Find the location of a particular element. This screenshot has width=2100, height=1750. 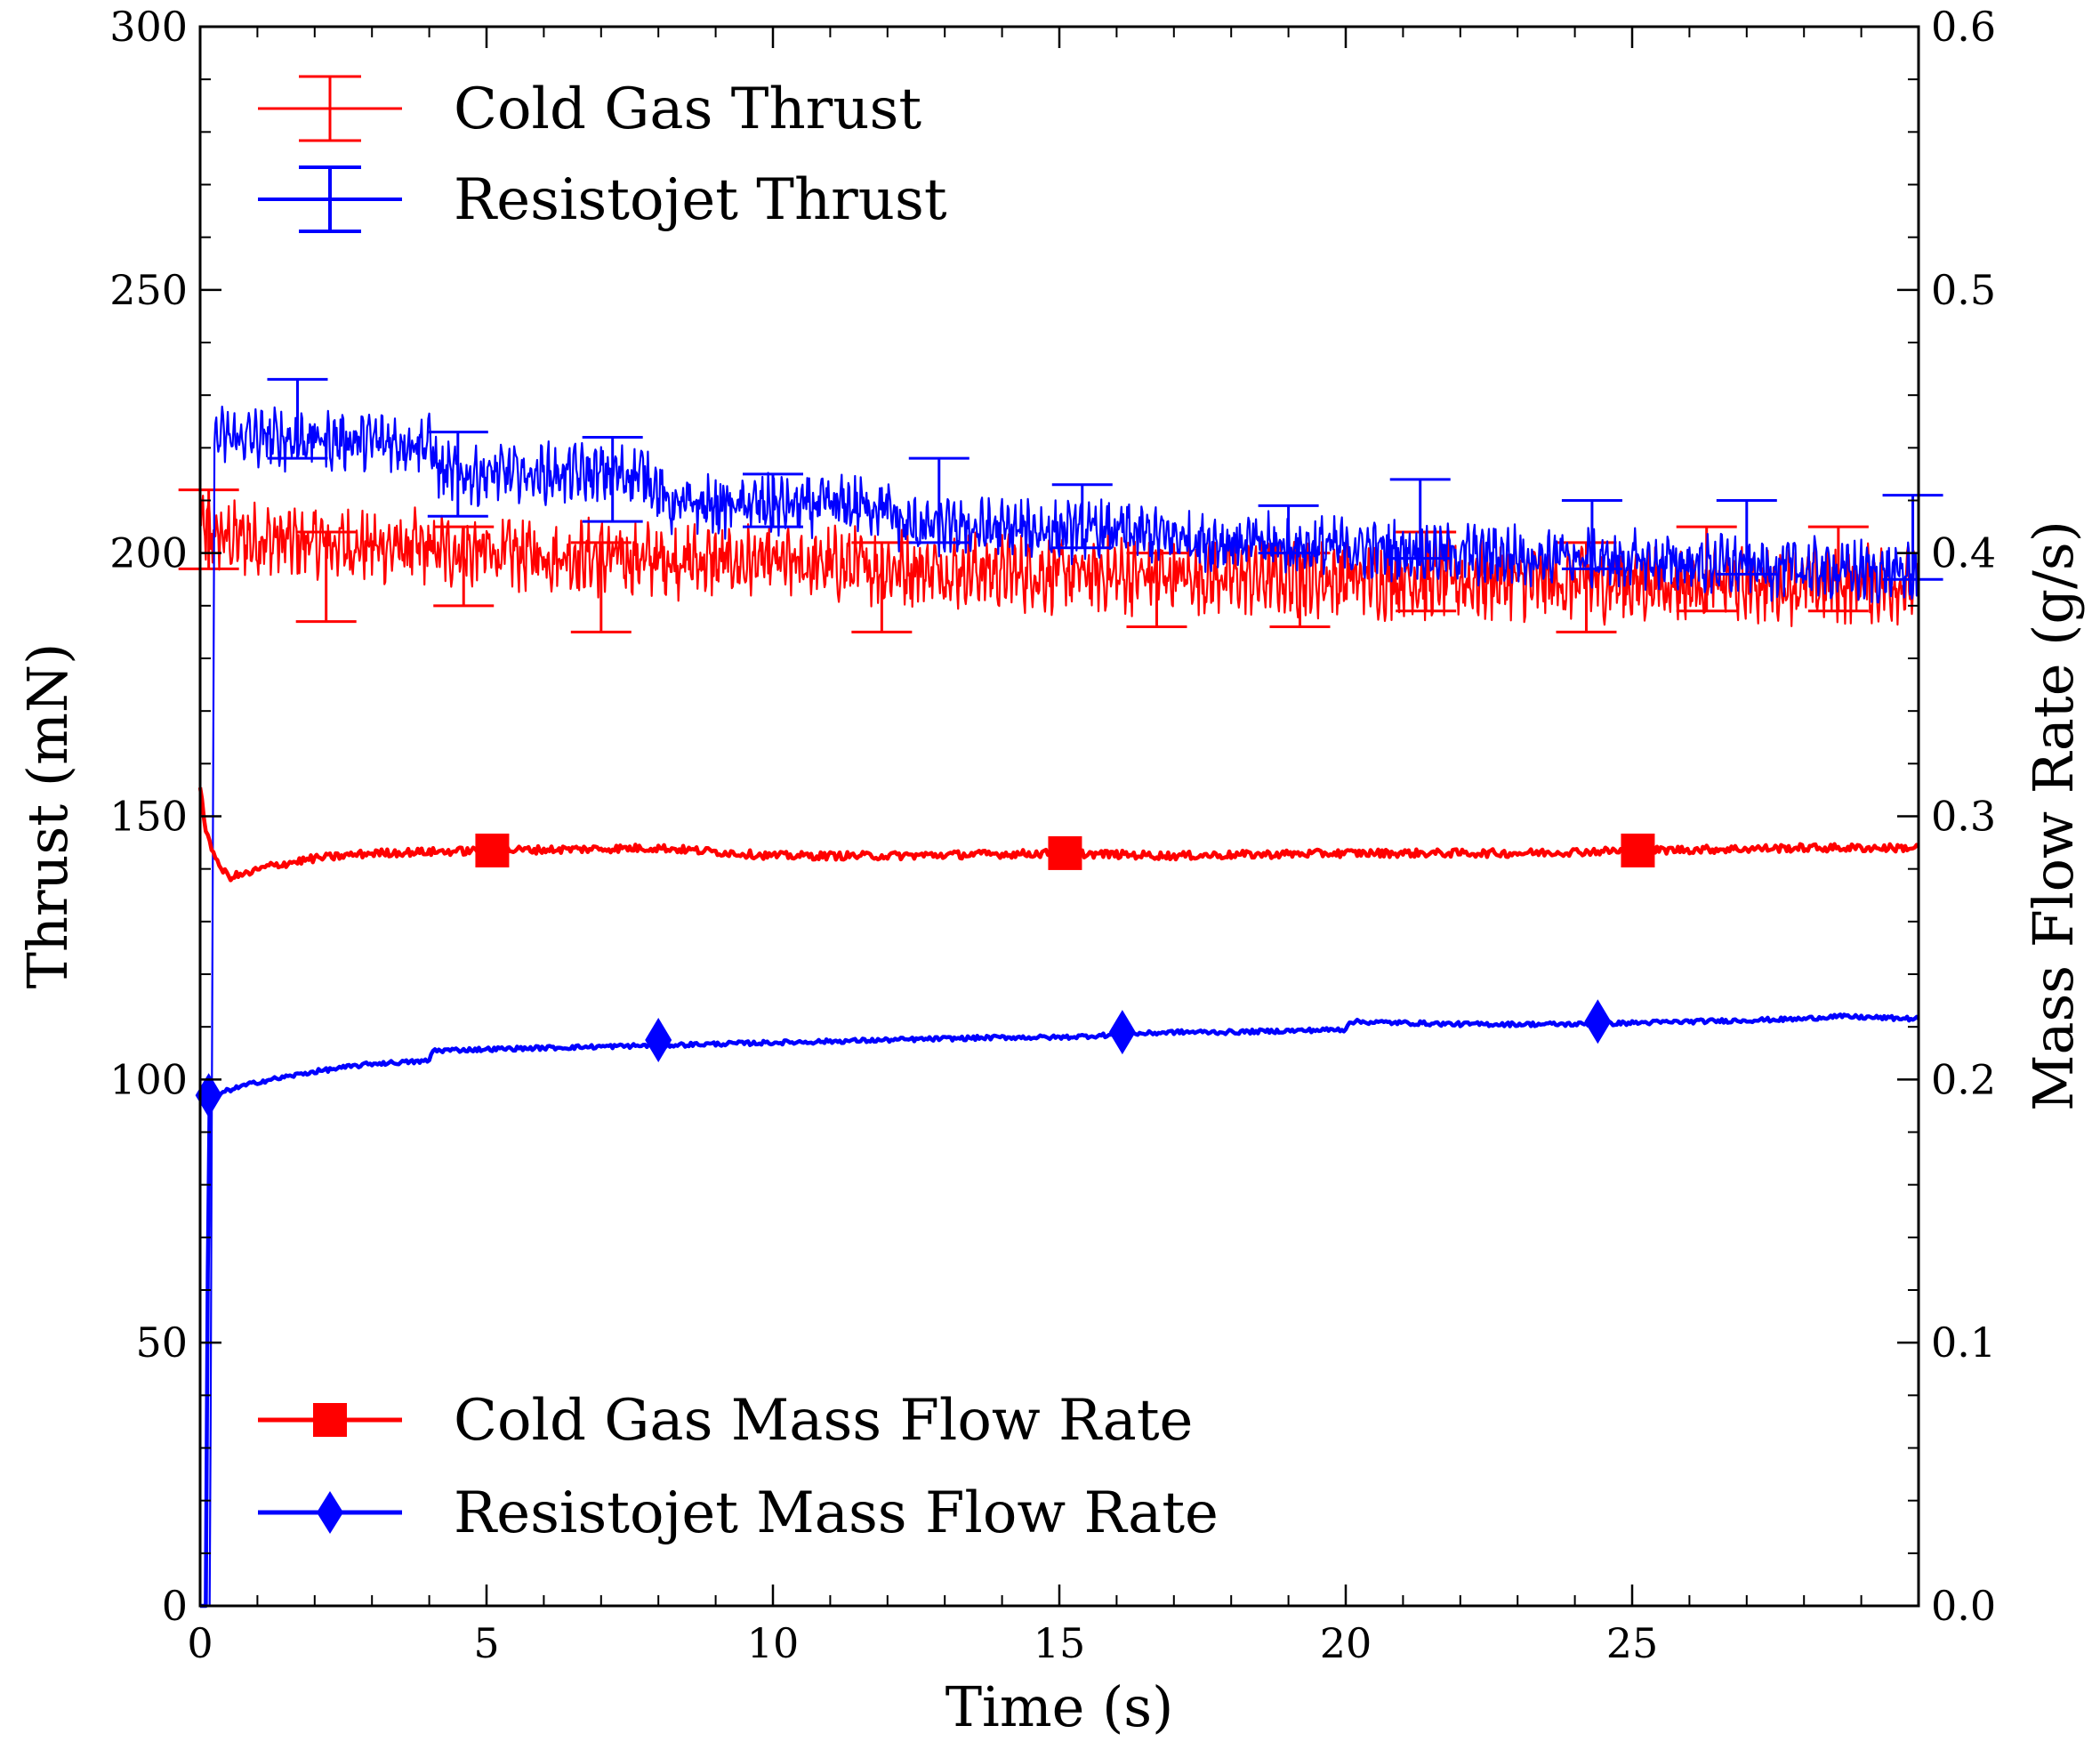

y-tick-label: 150 is located at coordinates (148, 817).